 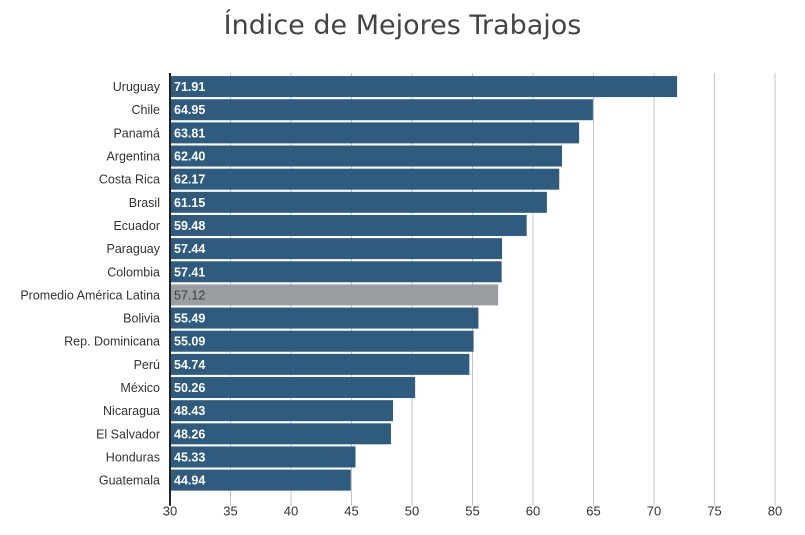 What do you see at coordinates (133, 157) in the screenshot?
I see `category-label: Argentina` at bounding box center [133, 157].